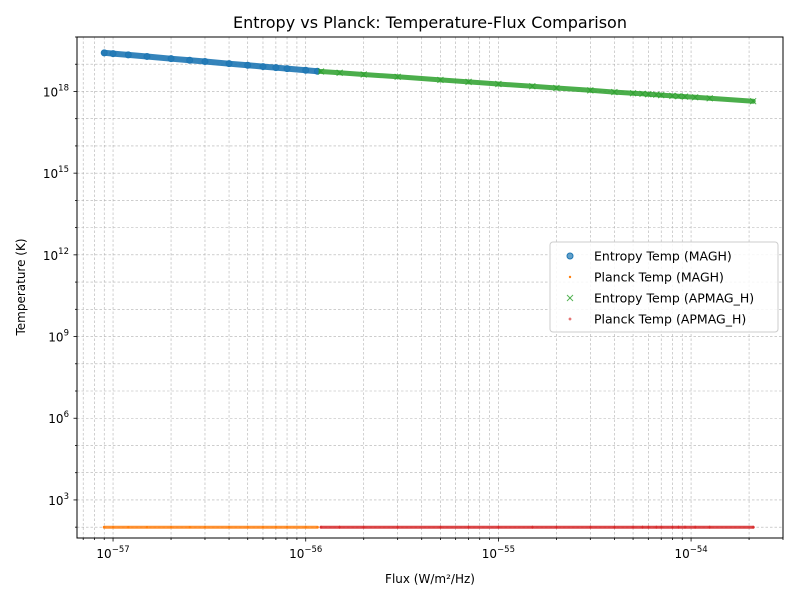 The image size is (800, 600). What do you see at coordinates (690, 553) in the screenshot?
I see `x-tick-label: 10−54` at bounding box center [690, 553].